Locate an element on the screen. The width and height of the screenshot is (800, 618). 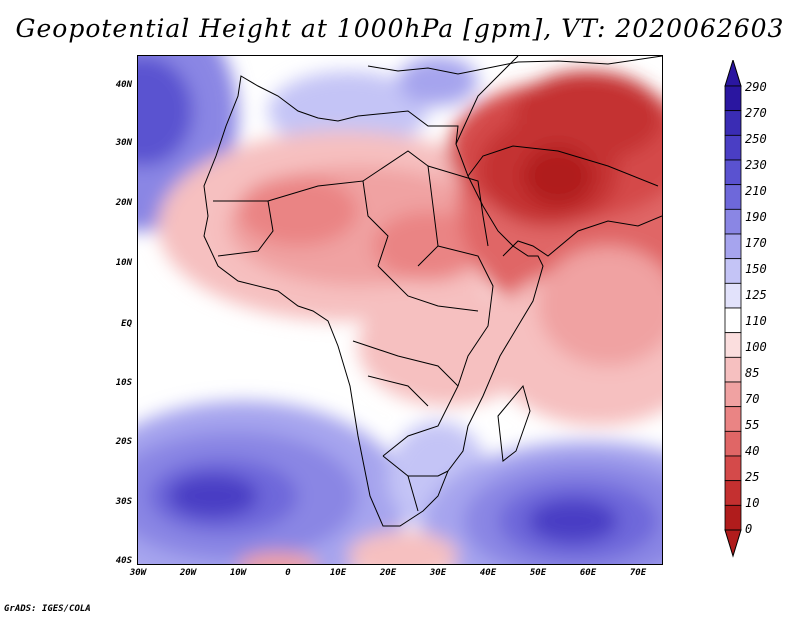
colorbar-label: 125 is located at coordinates (756, 295).